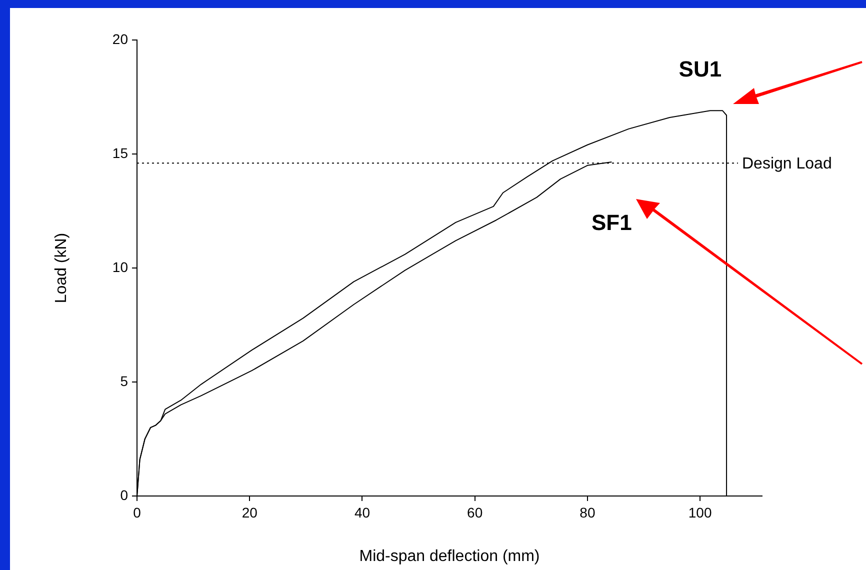  I want to click on y-tick-label: 10, so click(120, 266).